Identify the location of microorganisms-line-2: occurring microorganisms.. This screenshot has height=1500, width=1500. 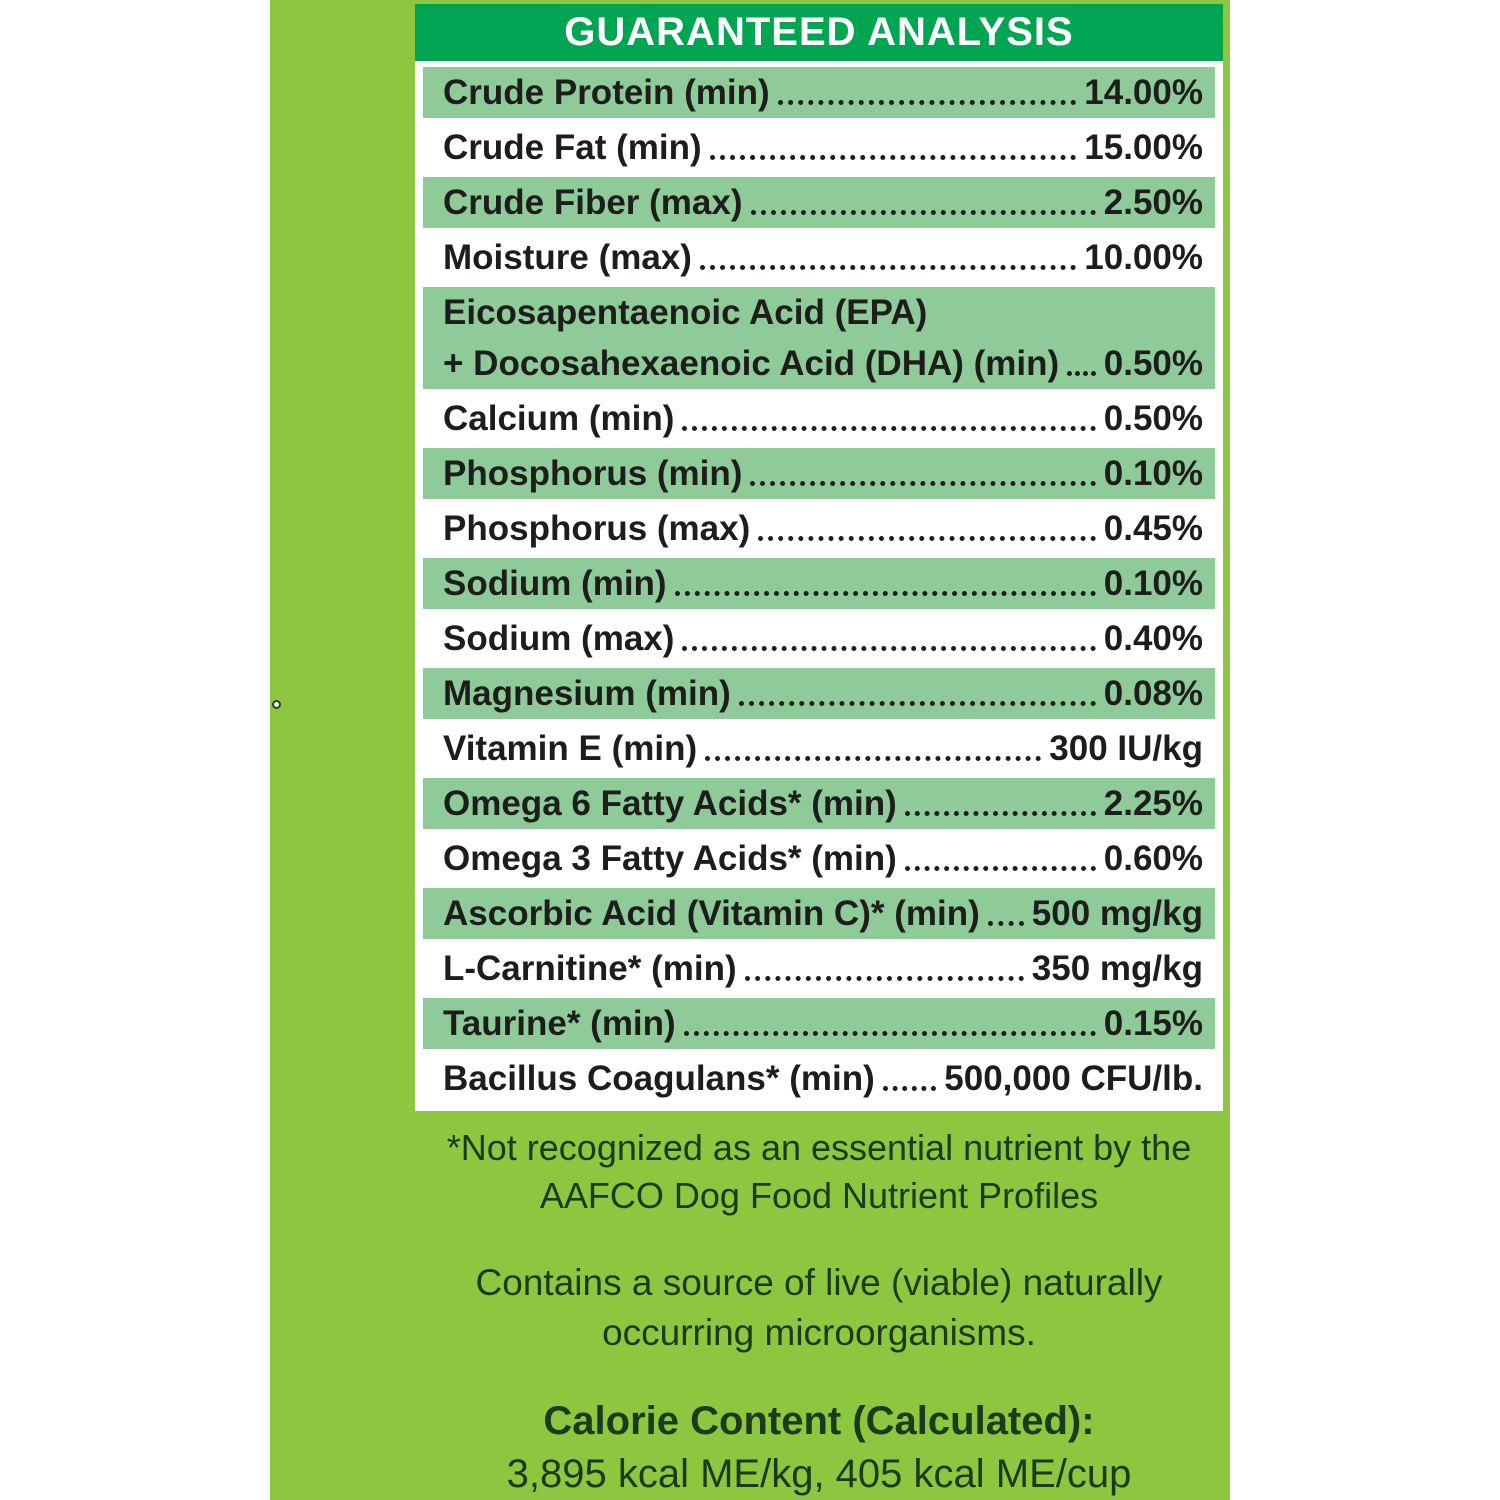
(819, 1332).